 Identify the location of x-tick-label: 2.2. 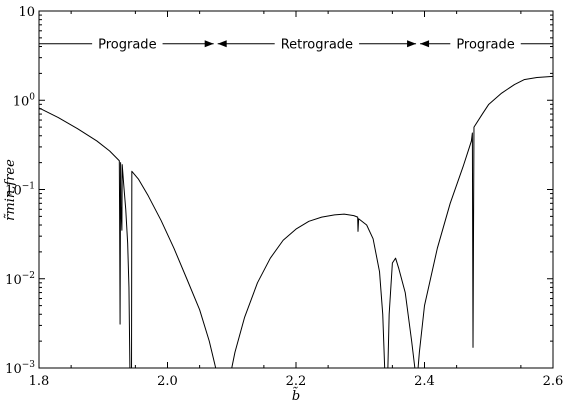
(296, 381).